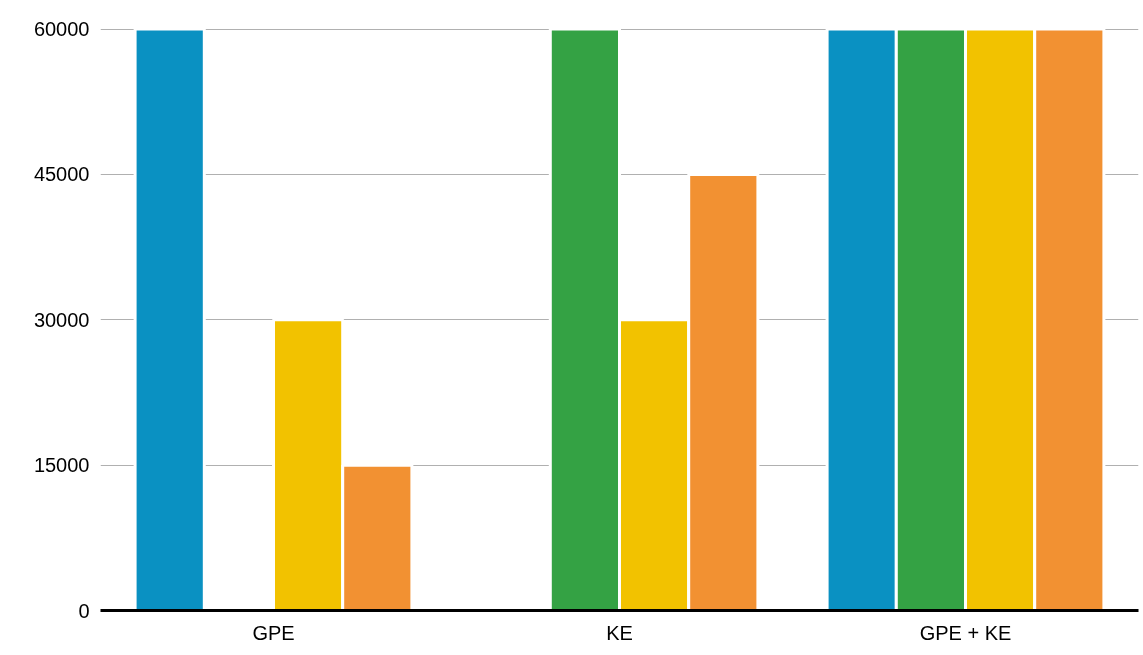  Describe the element at coordinates (619, 632) in the screenshot. I see `x-tick-label: KE` at that location.